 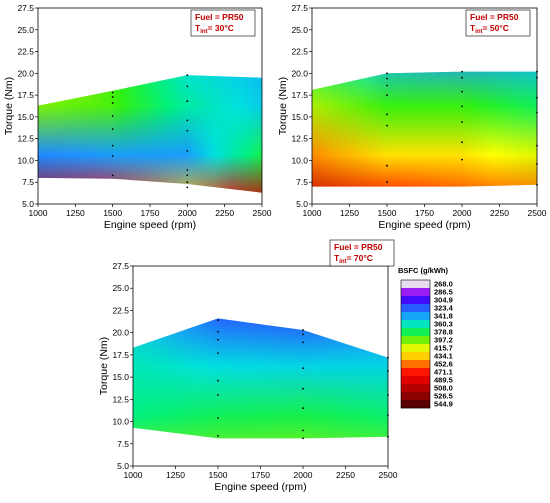 What do you see at coordinates (25, 52) in the screenshot?
I see `y-tick-label: 22.5` at bounding box center [25, 52].